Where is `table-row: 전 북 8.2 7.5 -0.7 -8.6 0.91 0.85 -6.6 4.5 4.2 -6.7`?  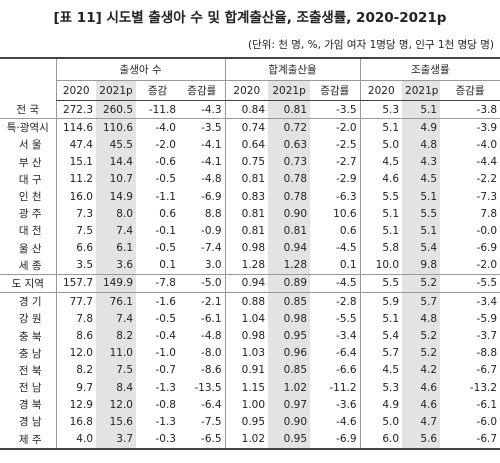
table-row: 전 북 8.2 7.5 -0.7 -8.6 0.91 0.85 -6.6 4.5 4.2 -6.7 is located at coordinates (250, 370).